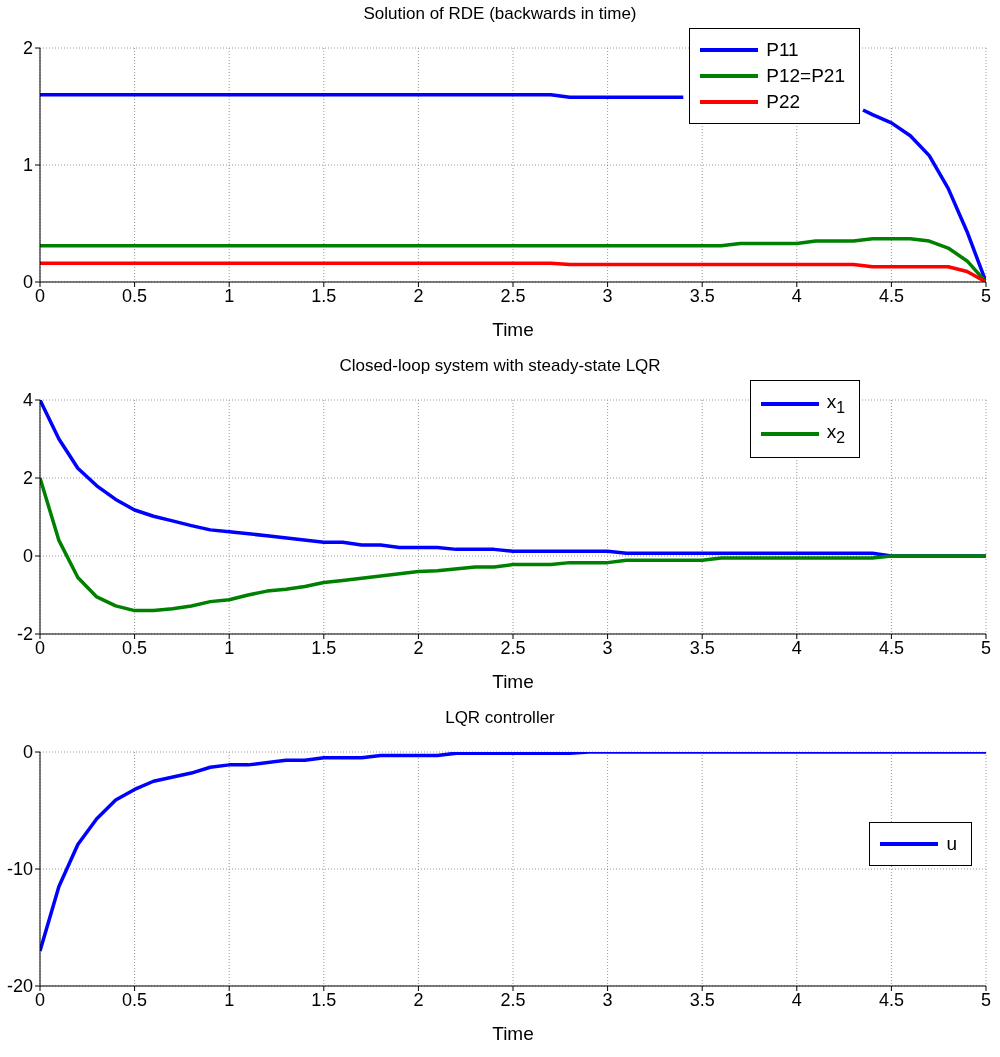 The width and height of the screenshot is (1000, 1057). Describe the element at coordinates (19, 869) in the screenshot. I see `y-tick-label: -10` at that location.